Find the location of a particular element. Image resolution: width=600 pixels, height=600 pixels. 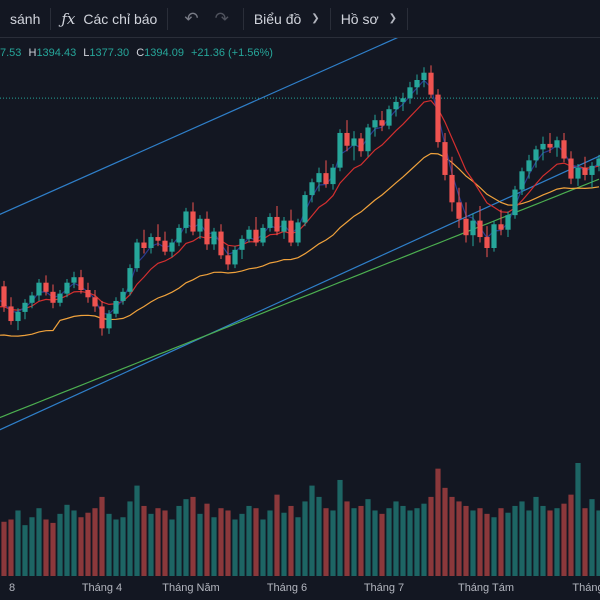

x-axis-tick-label: Tháng Tám is located at coordinates (486, 588).